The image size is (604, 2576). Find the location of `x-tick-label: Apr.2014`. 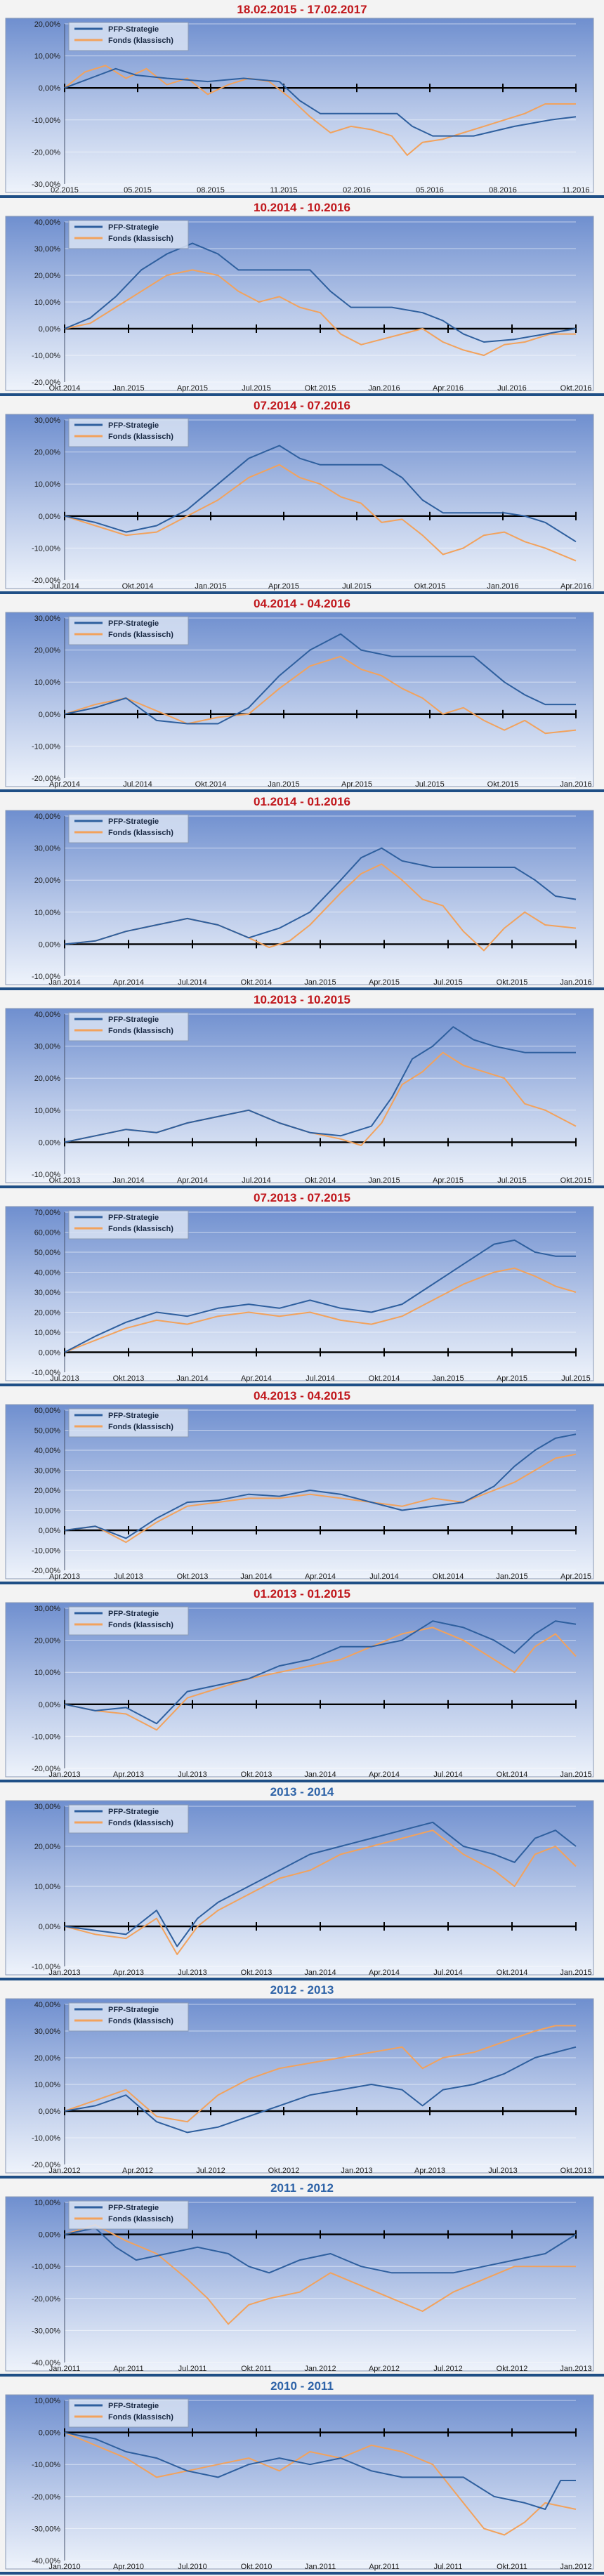

x-tick-label: Apr.2014 is located at coordinates (64, 784).